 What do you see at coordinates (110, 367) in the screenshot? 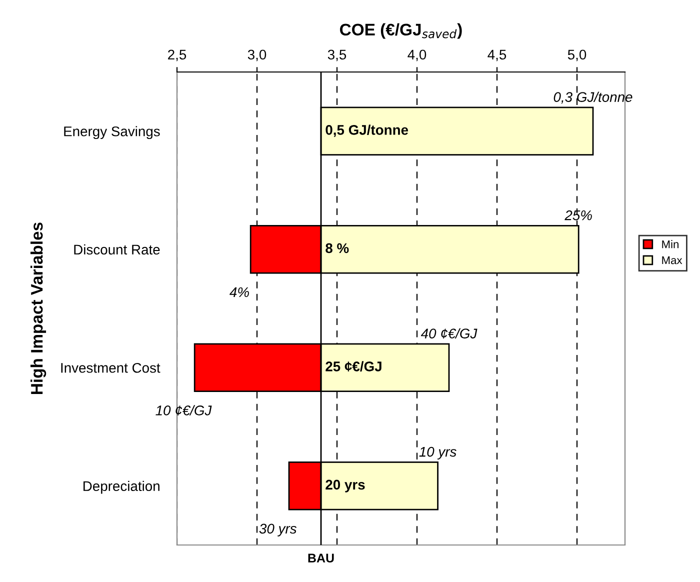
I see `y-tick-label: Investment Cost` at bounding box center [110, 367].